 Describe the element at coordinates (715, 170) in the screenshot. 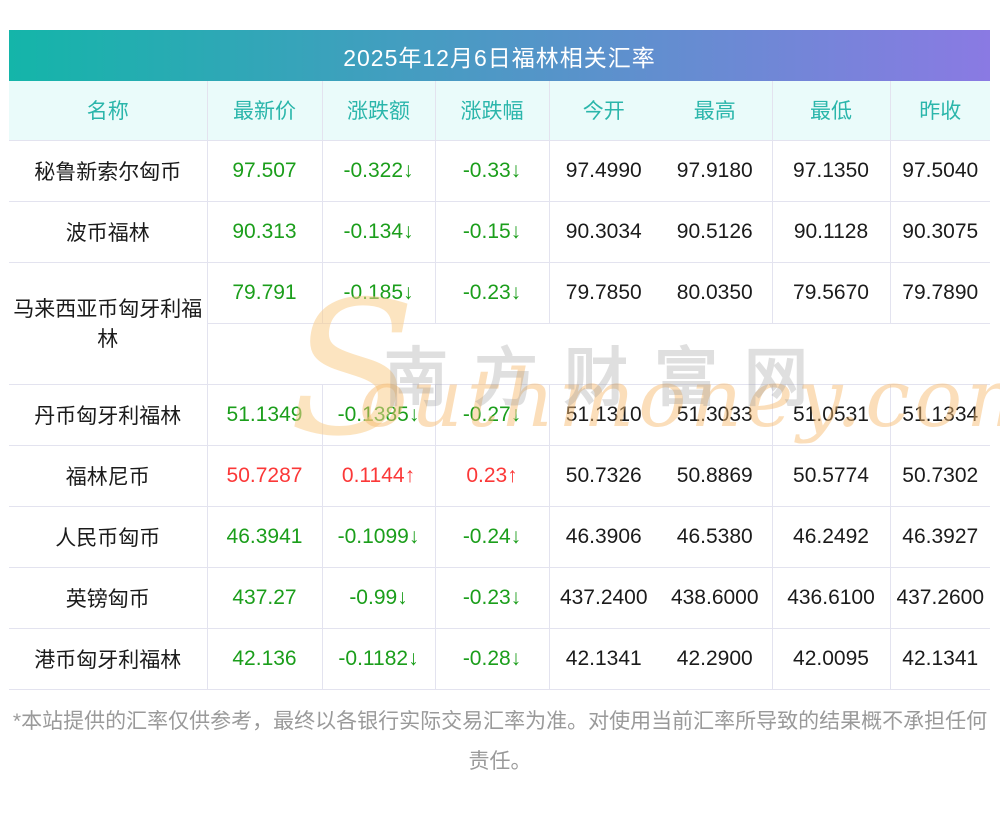

I see `cell-high: 97.9180` at that location.